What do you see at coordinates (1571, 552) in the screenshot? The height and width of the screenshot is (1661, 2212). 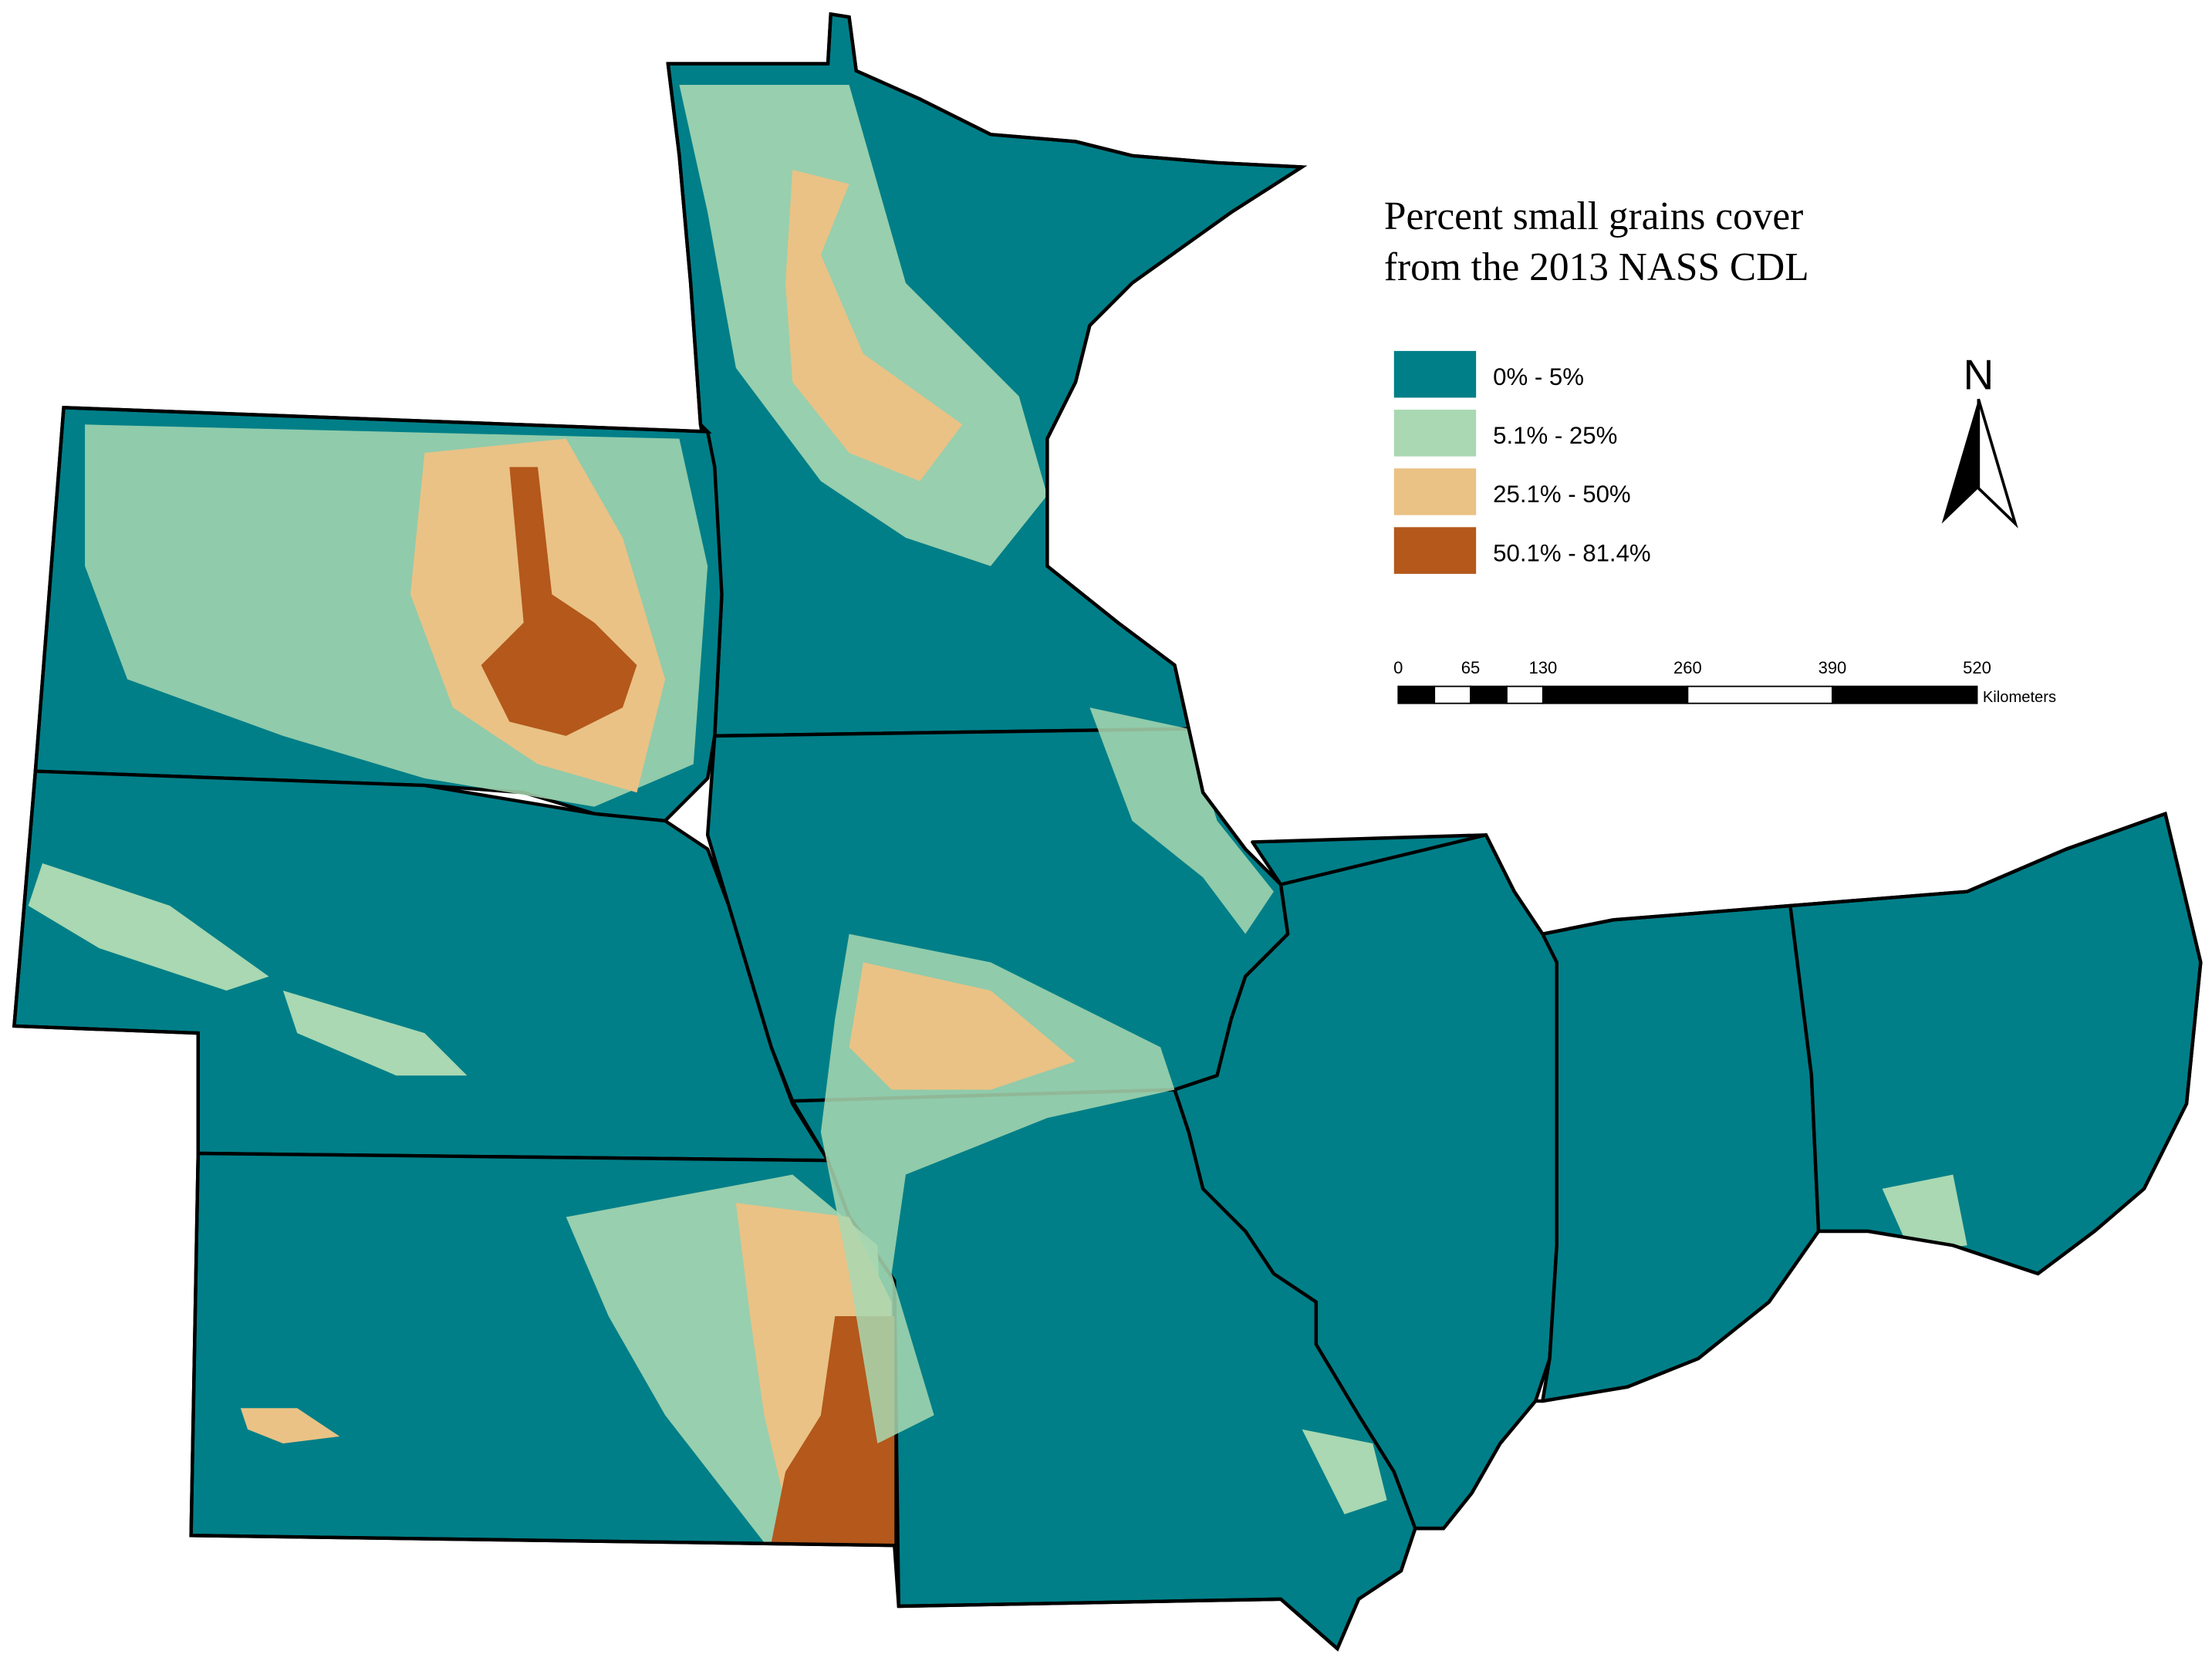 I see `legend-label: 50.1% - 81.4%` at bounding box center [1571, 552].